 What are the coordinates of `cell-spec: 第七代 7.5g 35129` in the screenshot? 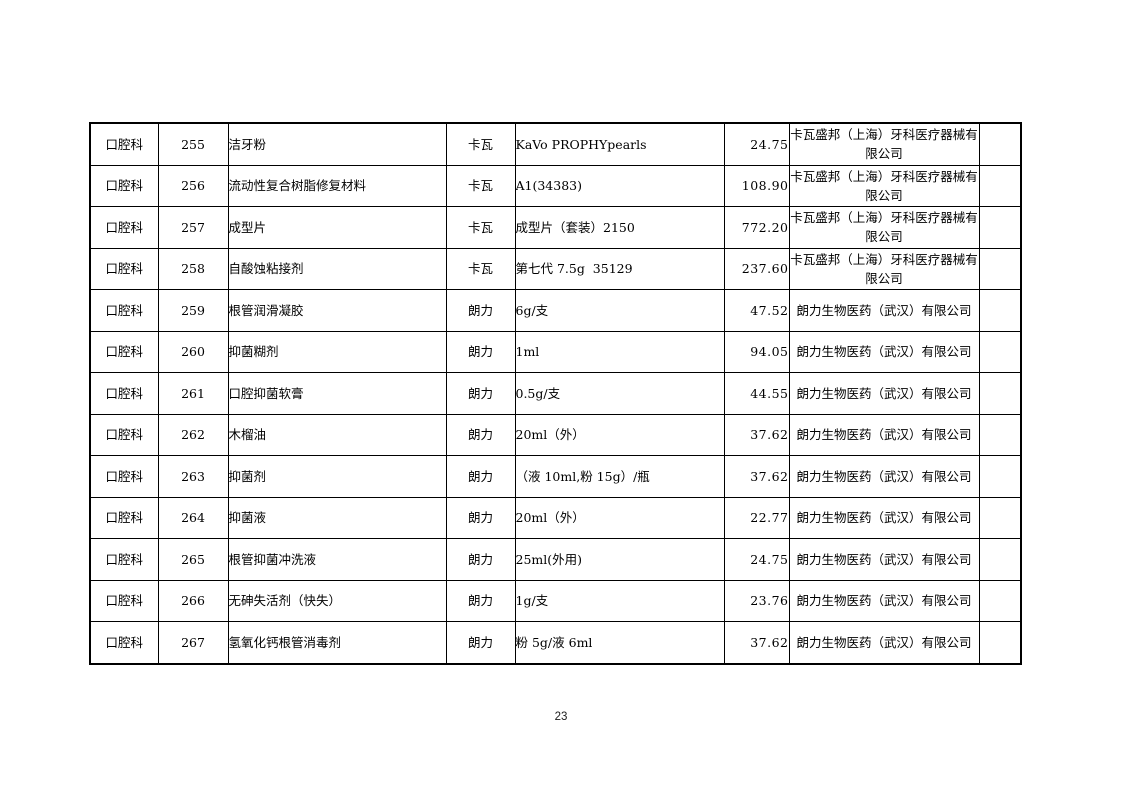 It's located at (619, 268).